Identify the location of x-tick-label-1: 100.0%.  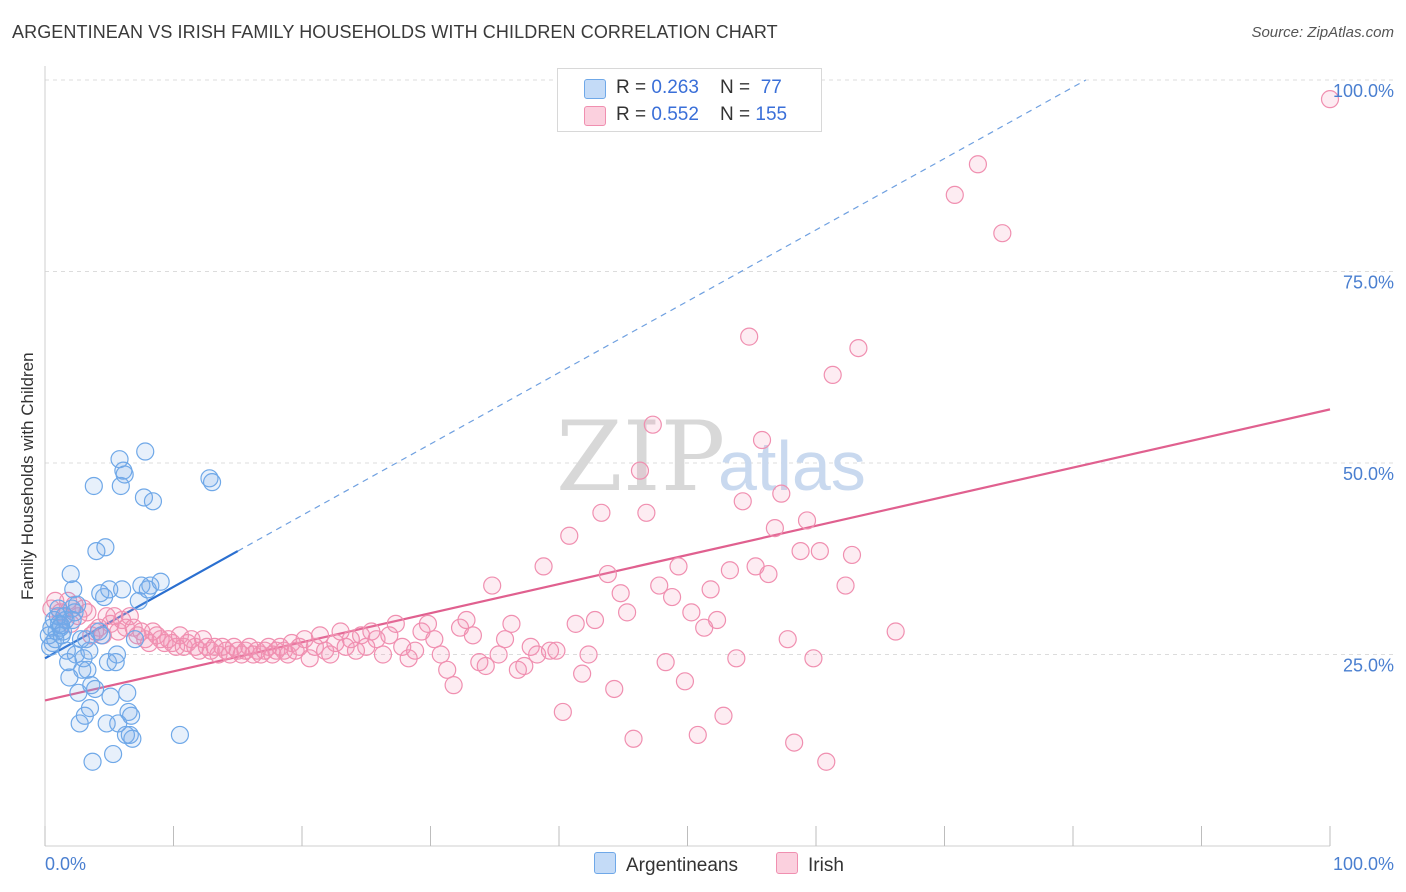
(1363, 864).